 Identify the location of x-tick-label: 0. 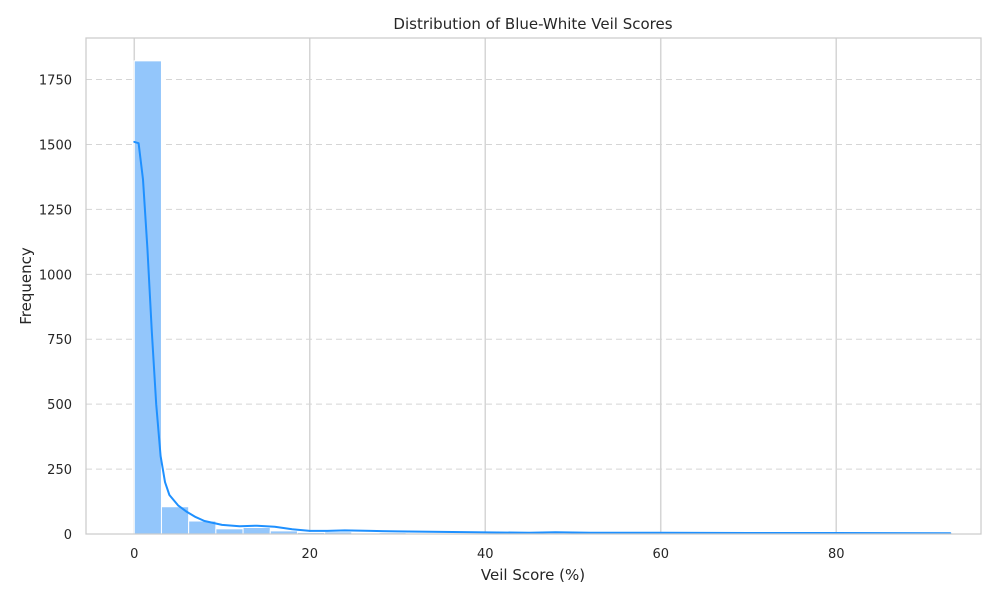
(134, 554).